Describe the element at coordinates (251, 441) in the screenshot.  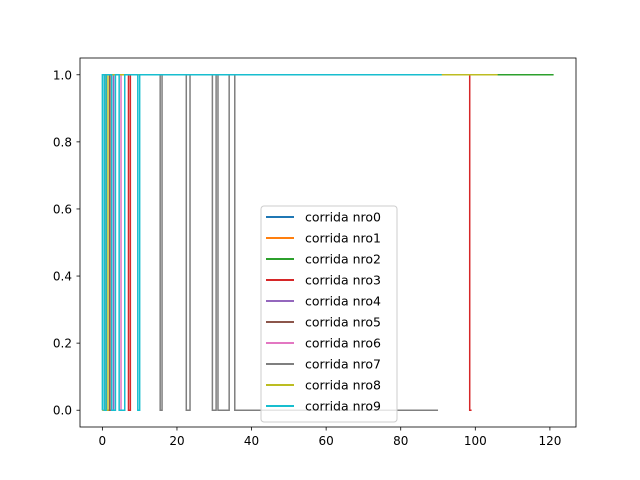
I see `x-tick-label-2: 40` at that location.